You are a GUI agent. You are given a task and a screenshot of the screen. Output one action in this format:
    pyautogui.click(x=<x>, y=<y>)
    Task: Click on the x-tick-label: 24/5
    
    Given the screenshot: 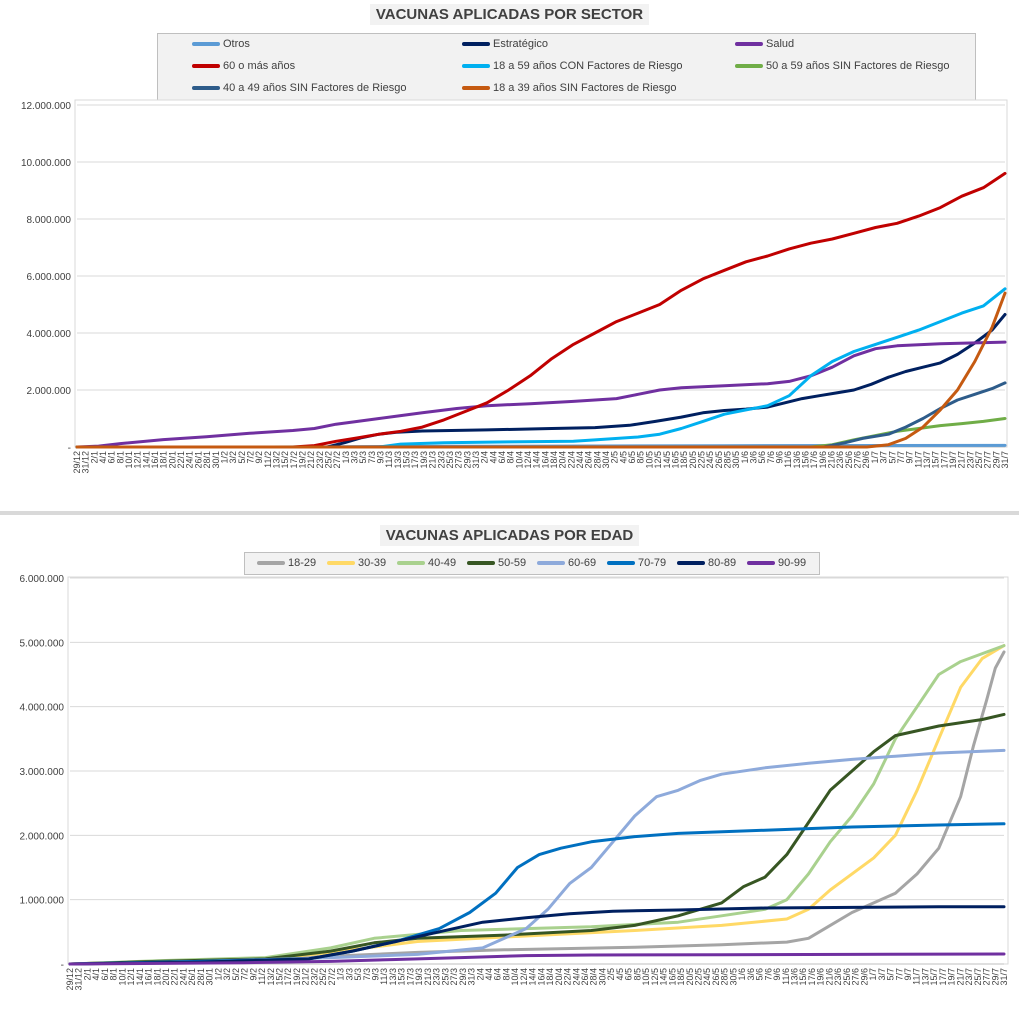 What is the action you would take?
    pyautogui.click(x=710, y=460)
    